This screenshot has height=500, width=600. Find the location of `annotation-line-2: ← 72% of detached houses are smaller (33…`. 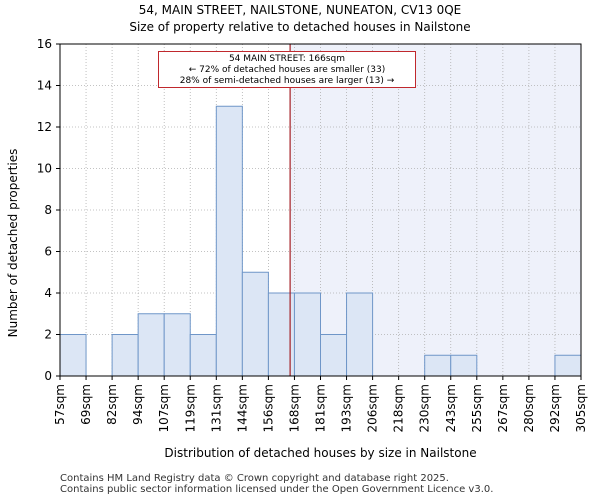

annotation-line-2: ← 72% of detached houses are smaller (33… is located at coordinates (287, 70).